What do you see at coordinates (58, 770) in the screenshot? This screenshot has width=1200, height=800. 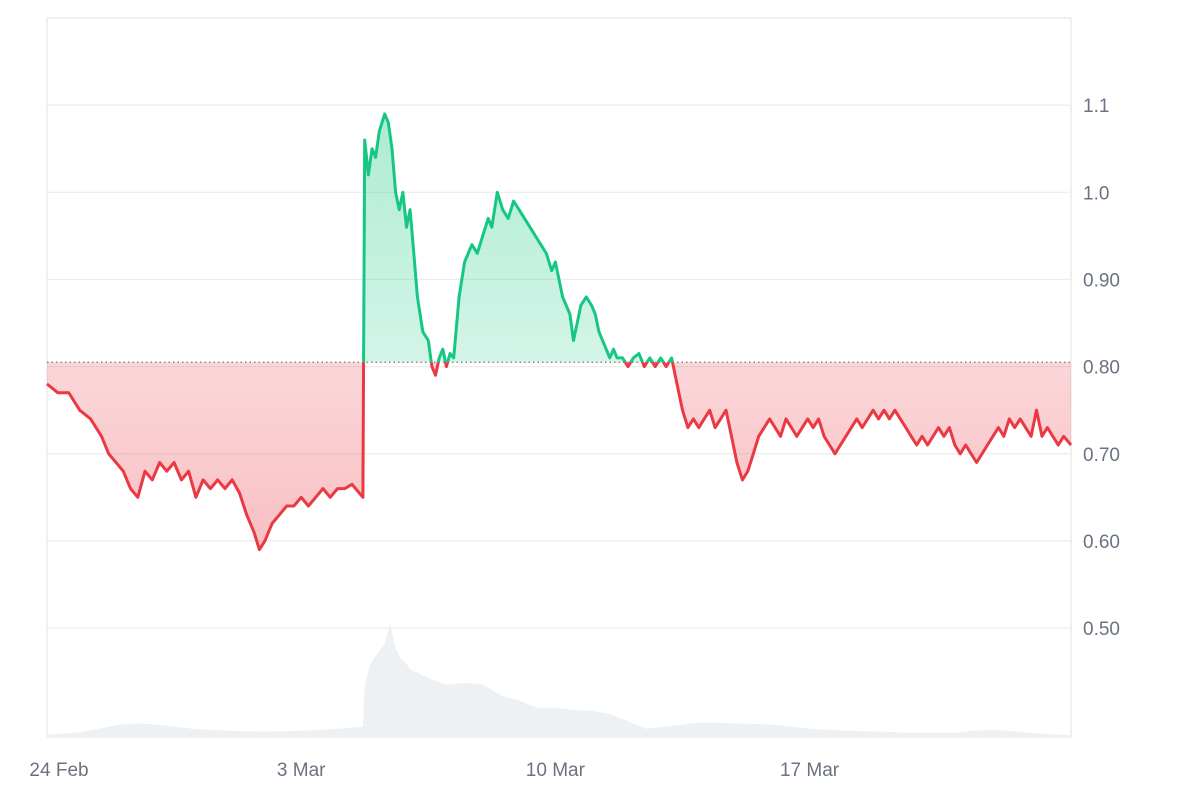 I see `x-tick-label: 24 Feb` at bounding box center [58, 770].